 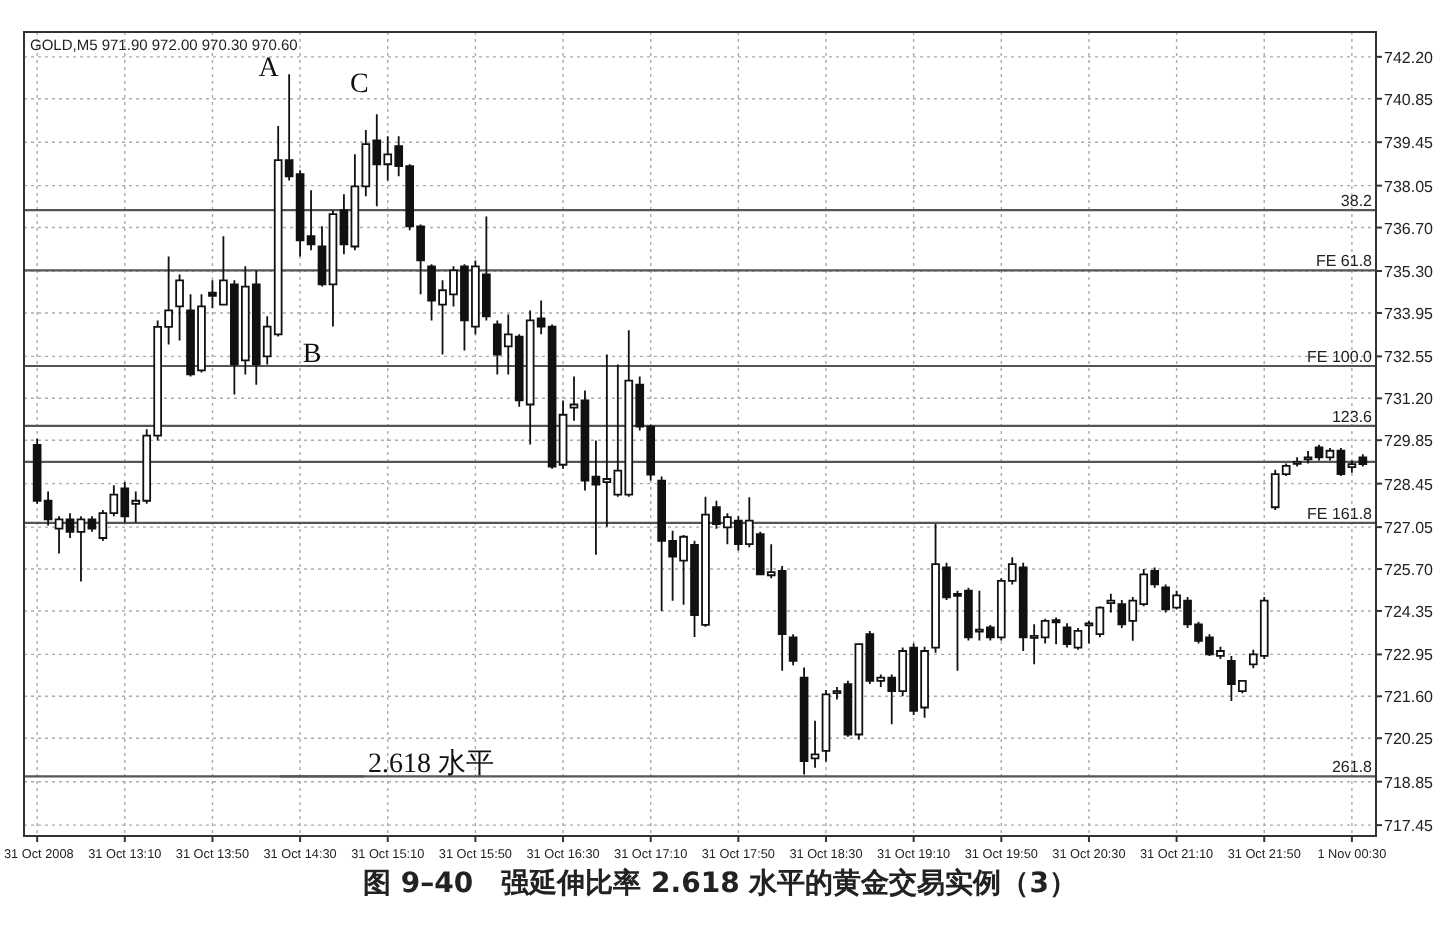 I want to click on y-tick-label: 735.30, so click(x=1409, y=272).